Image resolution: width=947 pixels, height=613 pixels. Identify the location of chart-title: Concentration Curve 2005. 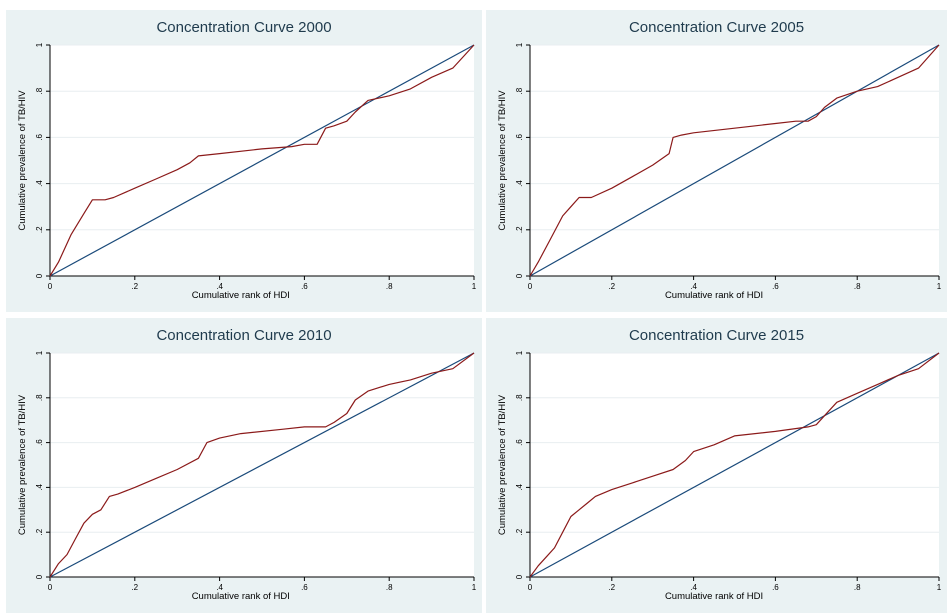
(716, 27).